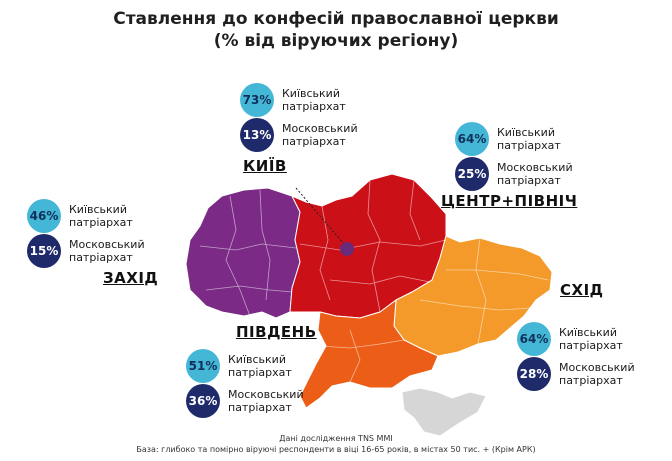 The height and width of the screenshot is (461, 672). What do you see at coordinates (336, 41) in the screenshot?
I see `title-line-2: (% від віруючих регіону)` at bounding box center [336, 41].